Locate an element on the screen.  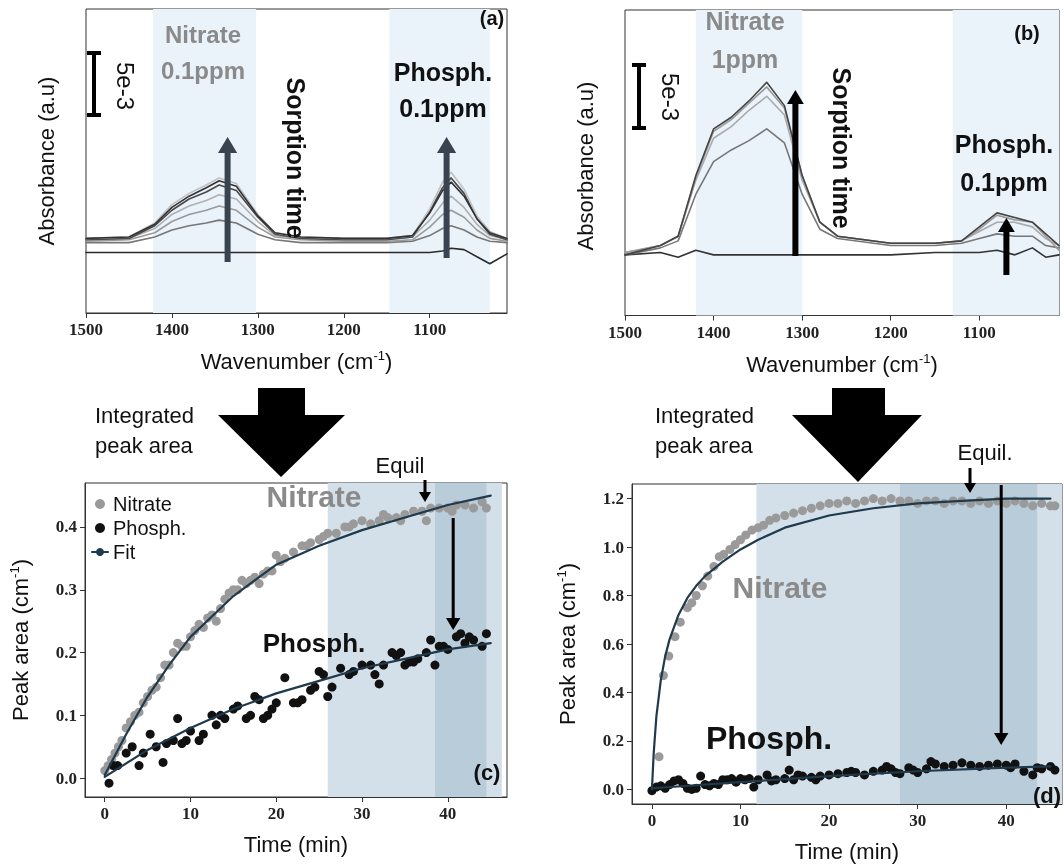
legend-label: Phosph. is located at coordinates (150, 528).